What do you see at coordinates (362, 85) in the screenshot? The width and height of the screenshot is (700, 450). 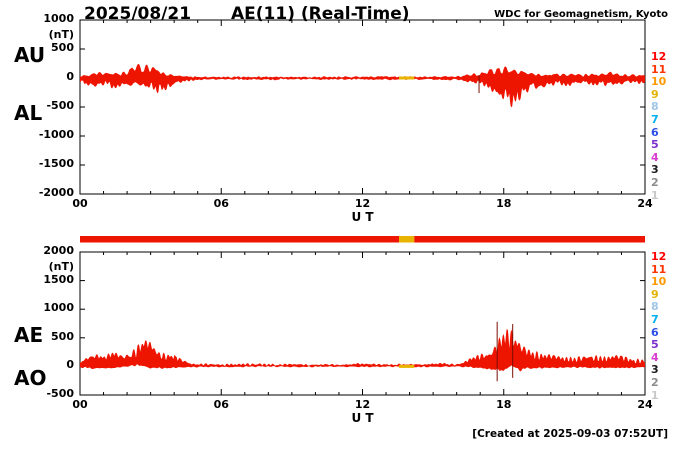 I see `trace-top` at bounding box center [362, 85].